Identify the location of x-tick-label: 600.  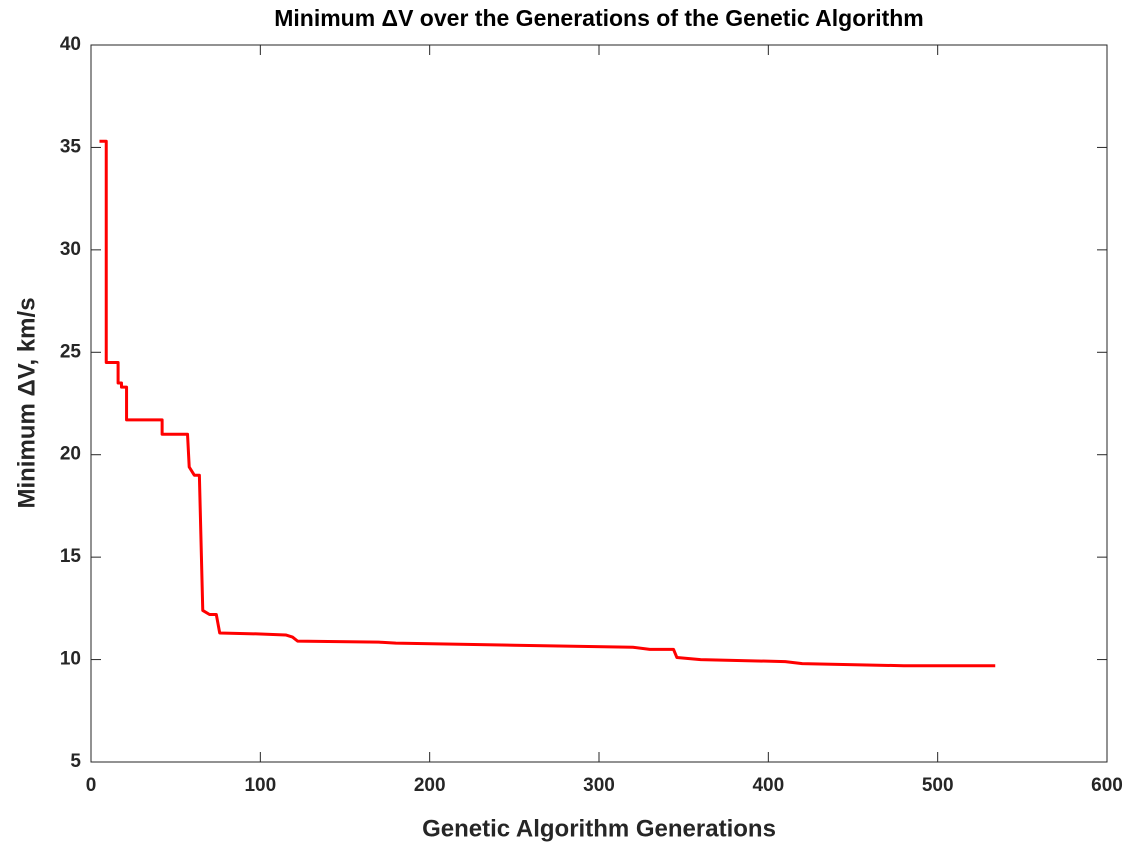
(1107, 785).